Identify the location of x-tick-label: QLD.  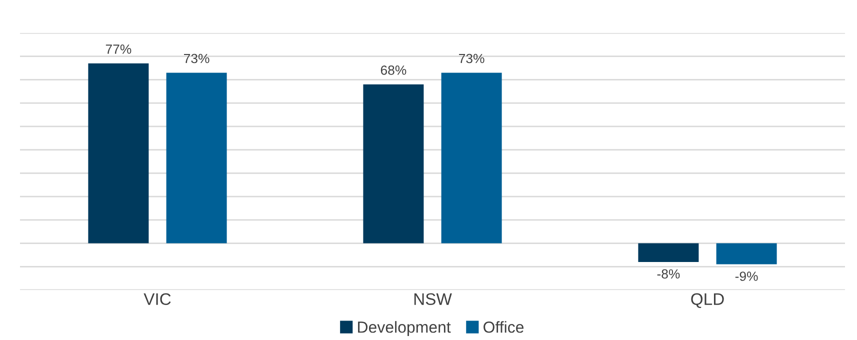
(707, 300).